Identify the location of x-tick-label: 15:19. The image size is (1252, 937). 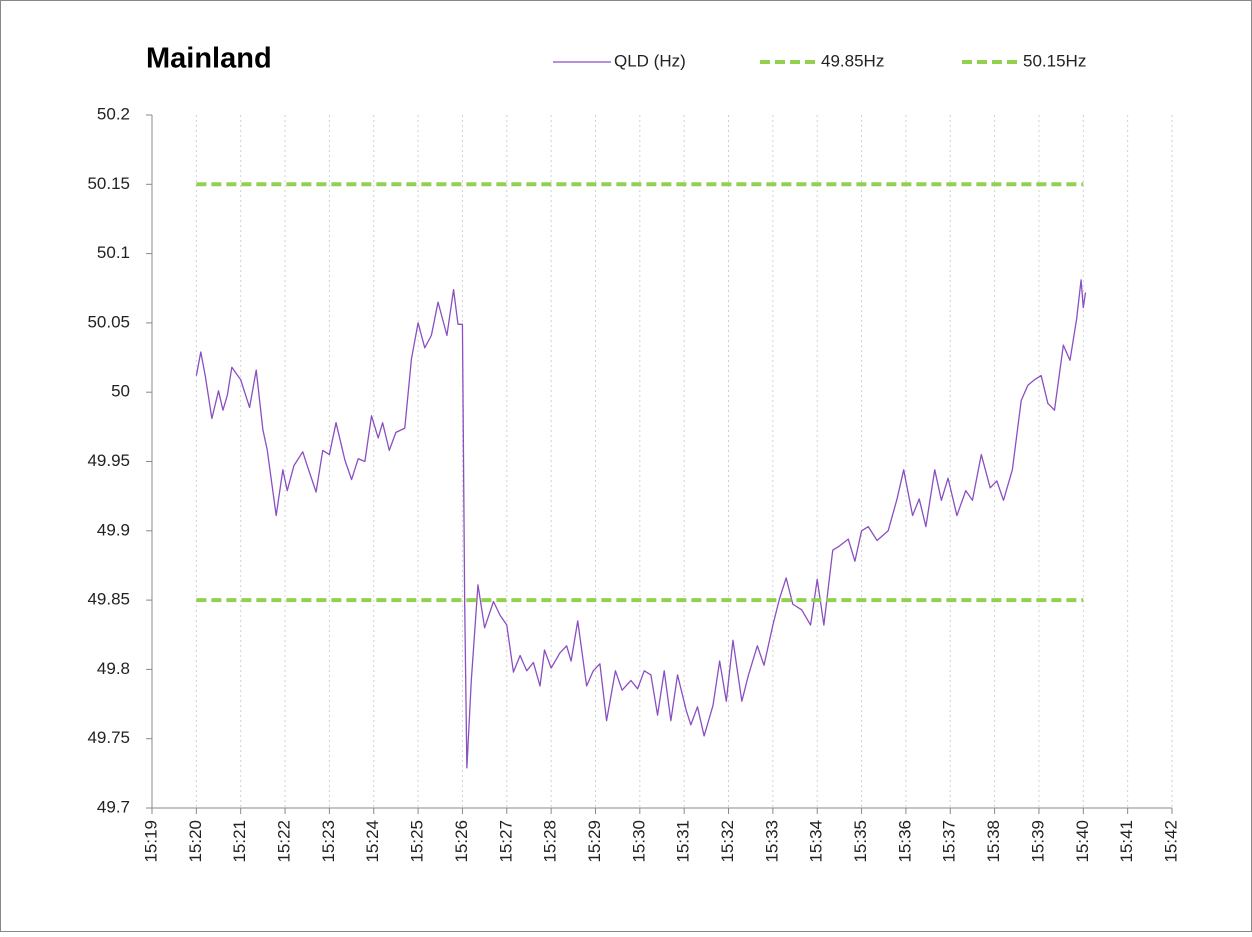
(150, 841).